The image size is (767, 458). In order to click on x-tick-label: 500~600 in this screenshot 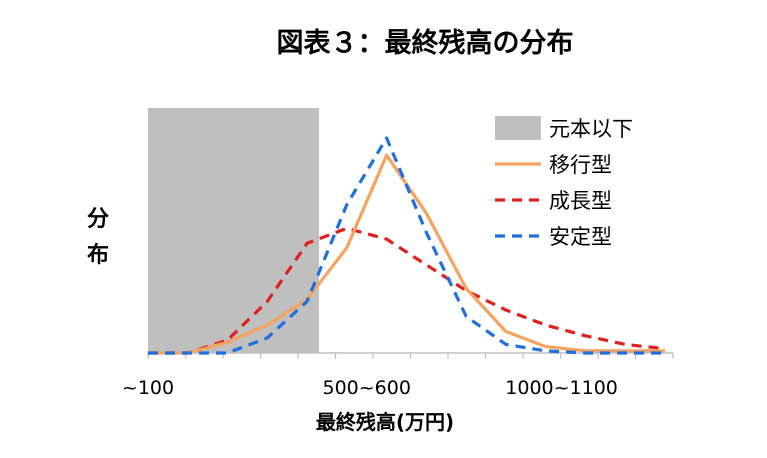, I will do `click(367, 388)`.